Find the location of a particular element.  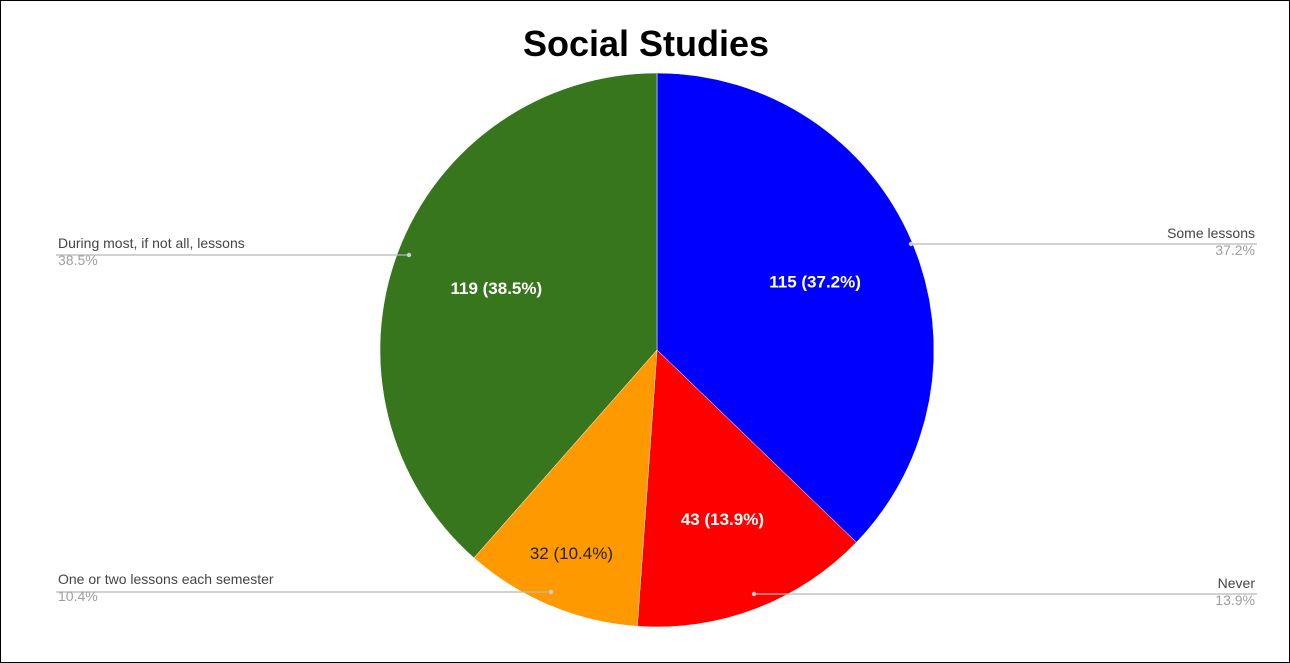

category-label-some-lessons: Some lessons is located at coordinates (1211, 233).